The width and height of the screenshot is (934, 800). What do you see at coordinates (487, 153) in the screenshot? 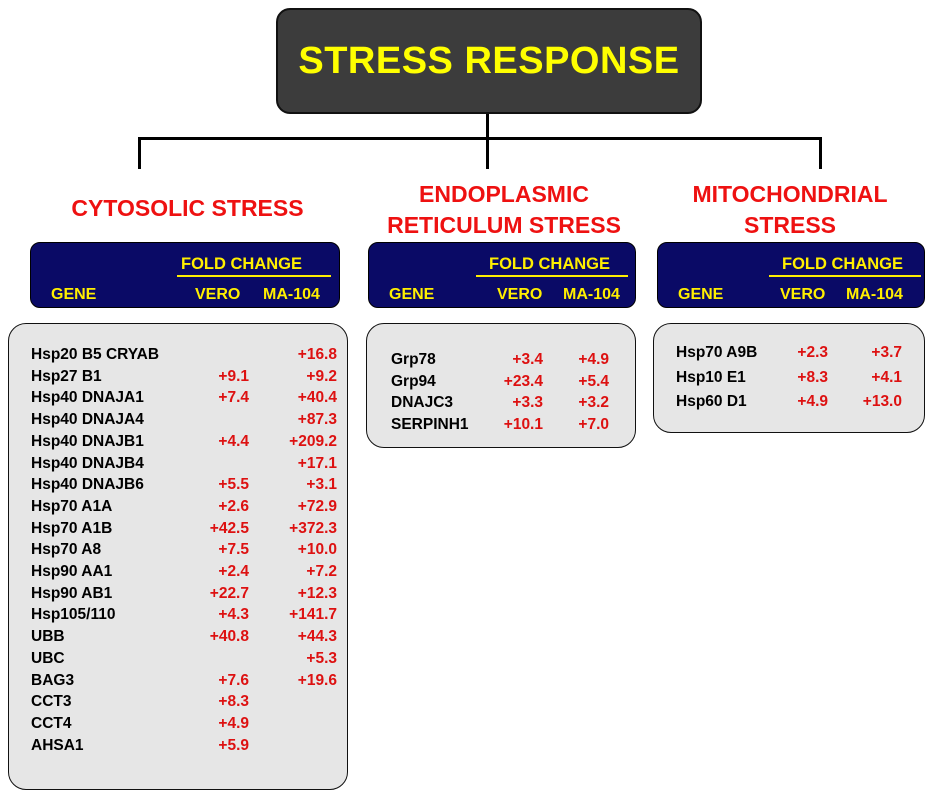
I see `connector-middle` at bounding box center [487, 153].